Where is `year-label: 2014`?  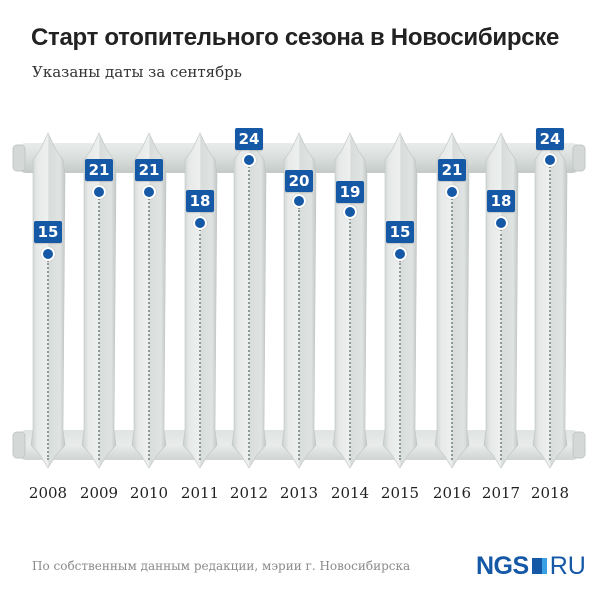 year-label: 2014 is located at coordinates (350, 493).